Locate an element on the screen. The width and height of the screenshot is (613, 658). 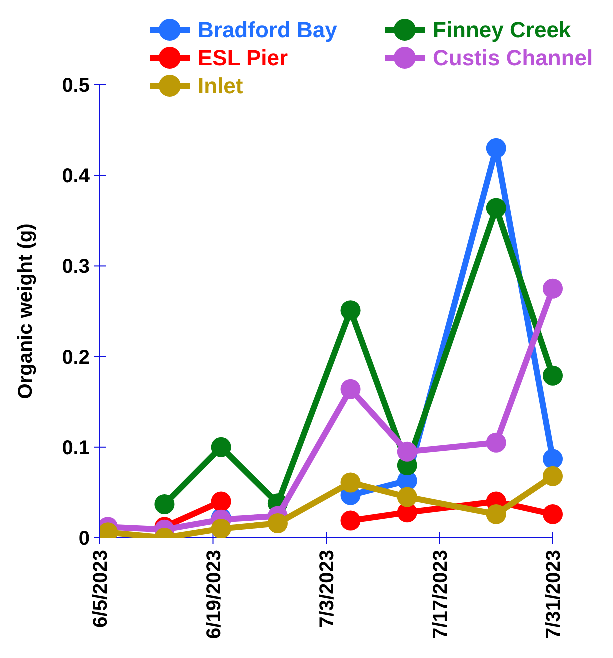
legend-label: Bradford Bay is located at coordinates (268, 30).